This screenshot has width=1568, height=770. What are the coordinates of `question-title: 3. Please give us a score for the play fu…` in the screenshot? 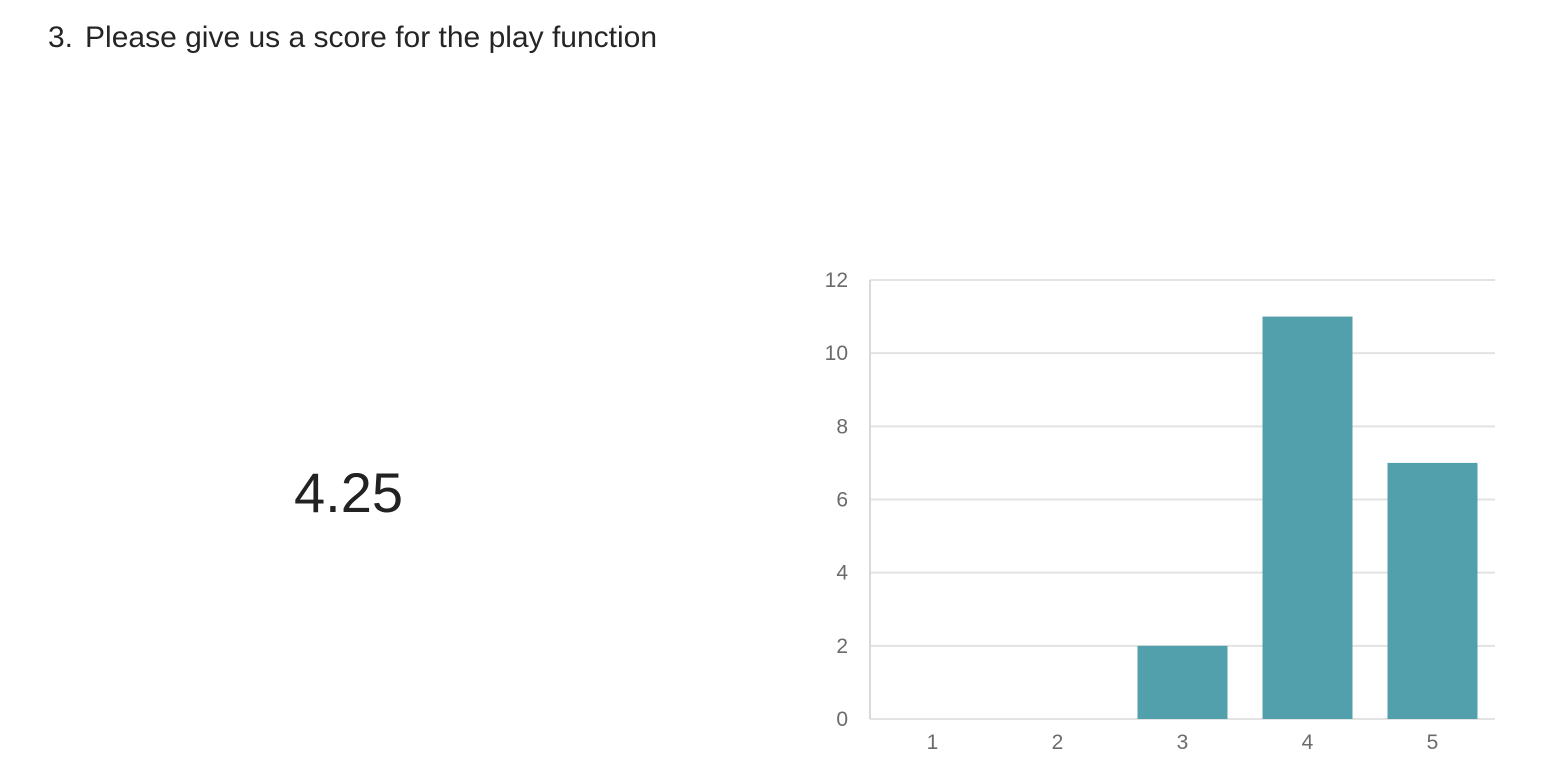 It's located at (352, 38).